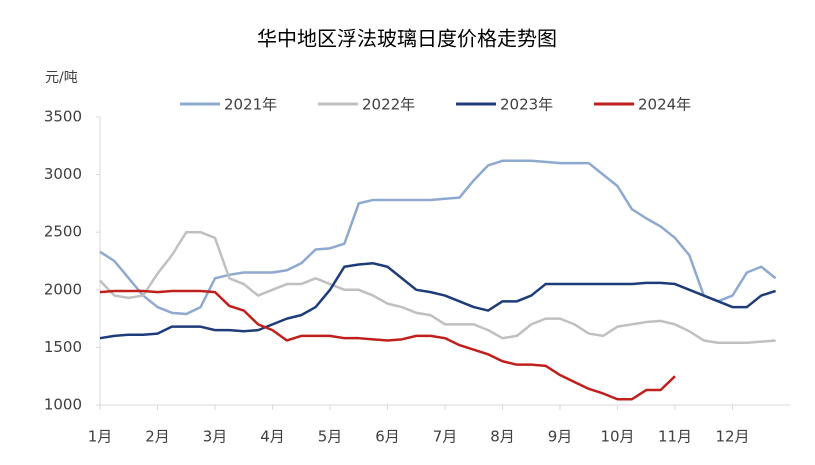 The width and height of the screenshot is (815, 465). Describe the element at coordinates (560, 437) in the screenshot. I see `x-tick-label: 9月` at that location.